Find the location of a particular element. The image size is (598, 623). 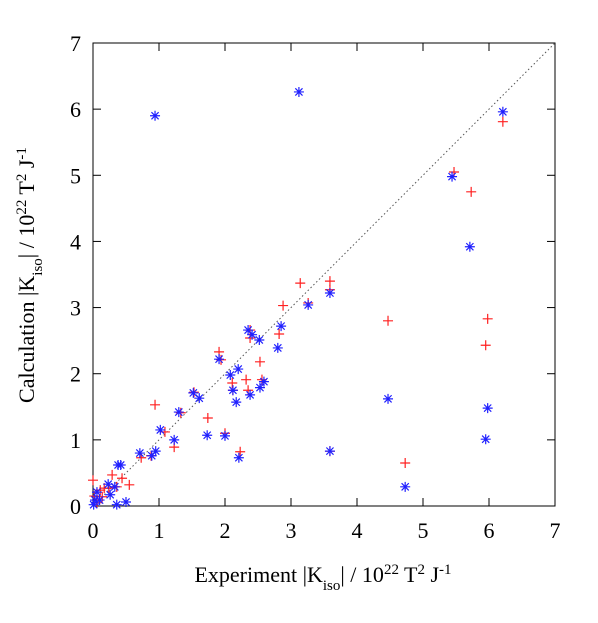

xlabel-part: -1 is located at coordinates (445, 570).